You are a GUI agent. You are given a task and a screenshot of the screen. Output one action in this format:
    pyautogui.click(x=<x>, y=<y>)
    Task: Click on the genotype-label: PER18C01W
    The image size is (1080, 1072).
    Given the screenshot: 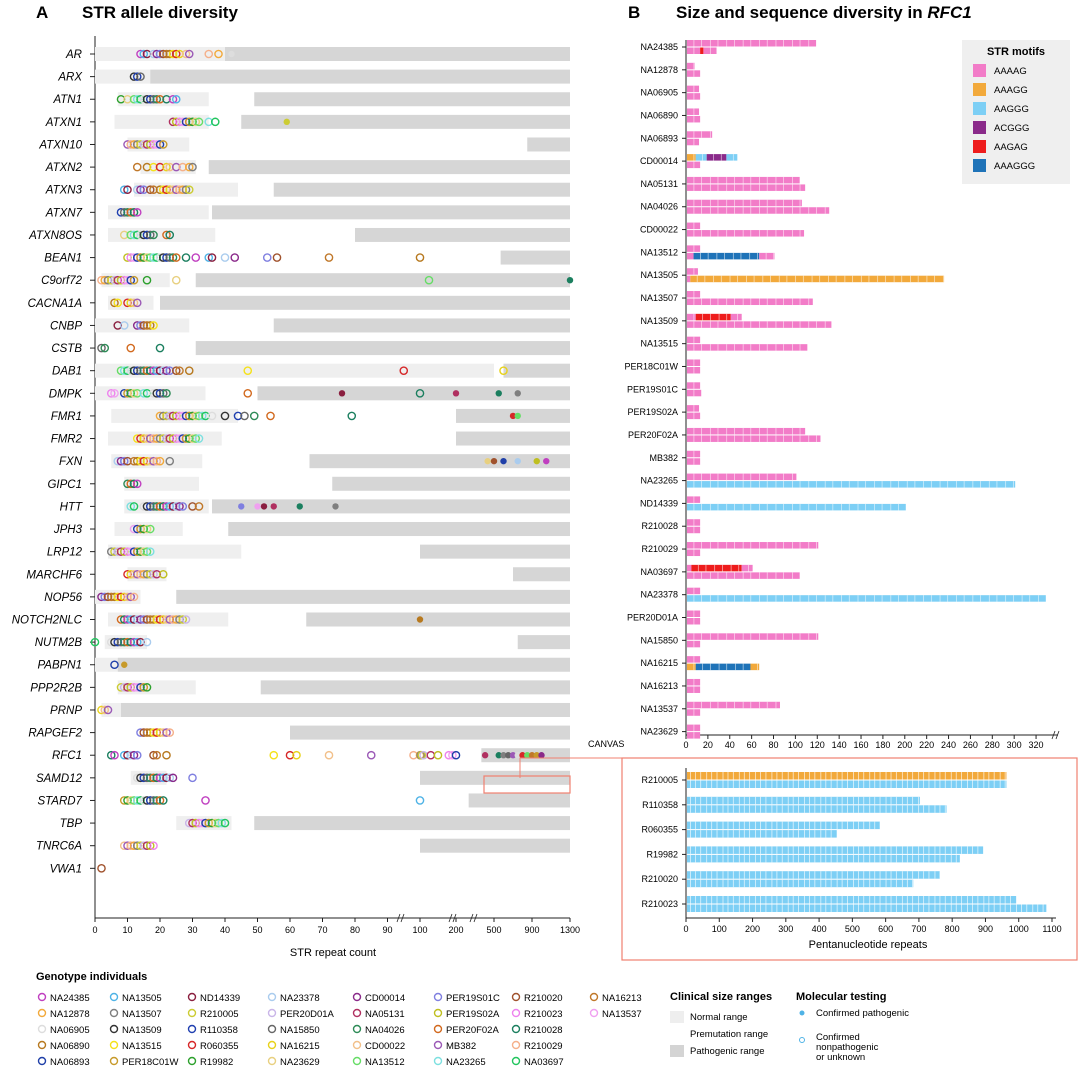 What is the action you would take?
    pyautogui.click(x=150, y=1062)
    